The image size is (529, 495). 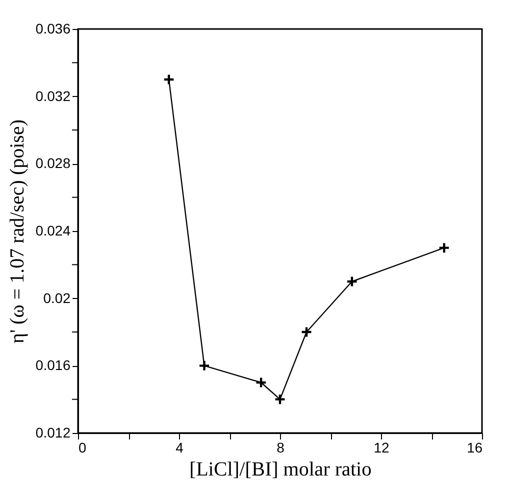 What do you see at coordinates (280, 469) in the screenshot?
I see `x-axis-title: [LiCl]/[BI] molar ratio` at bounding box center [280, 469].